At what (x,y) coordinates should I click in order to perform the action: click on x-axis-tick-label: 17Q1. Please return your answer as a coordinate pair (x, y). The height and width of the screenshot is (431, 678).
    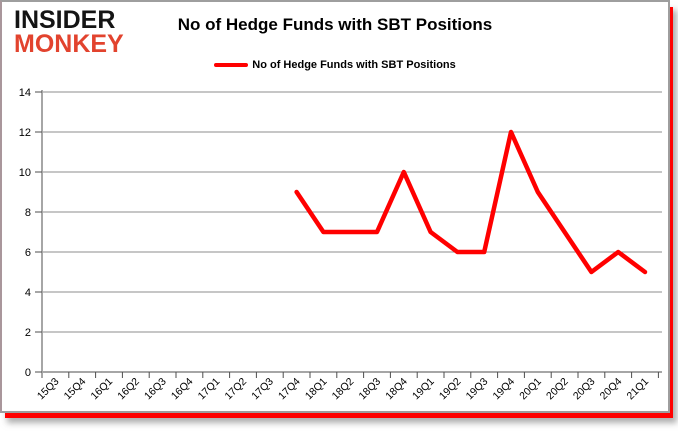
    Looking at the image, I should click on (209, 389).